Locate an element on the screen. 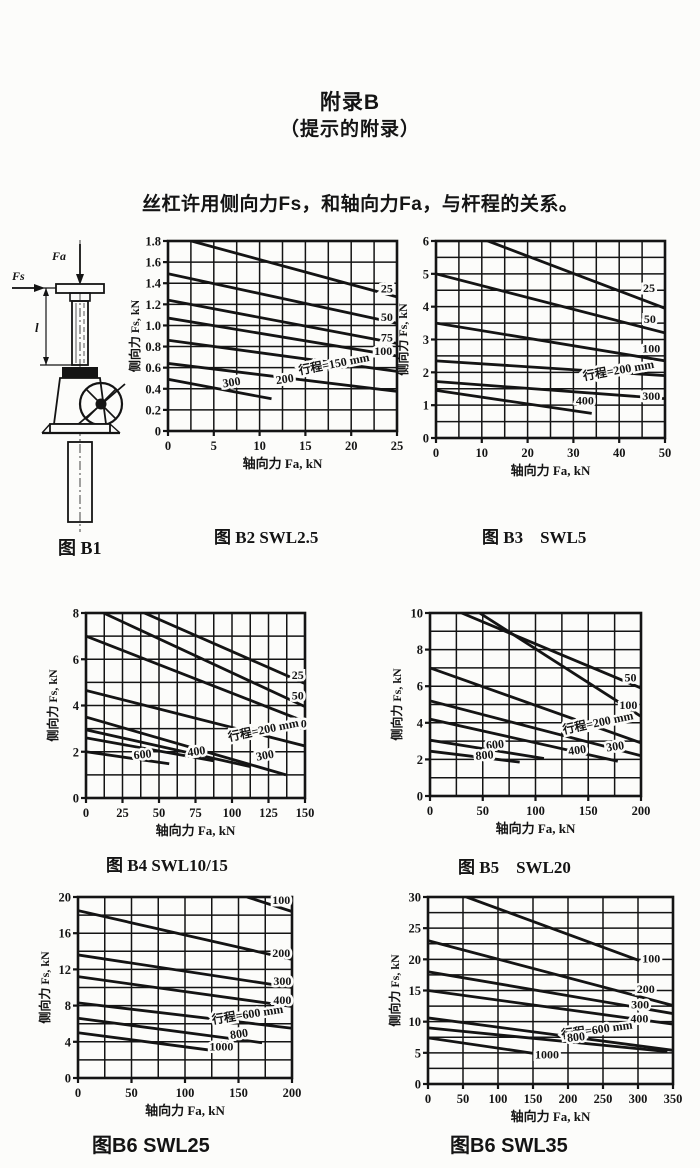  y-tick-label: 0.8 is located at coordinates (153, 347).